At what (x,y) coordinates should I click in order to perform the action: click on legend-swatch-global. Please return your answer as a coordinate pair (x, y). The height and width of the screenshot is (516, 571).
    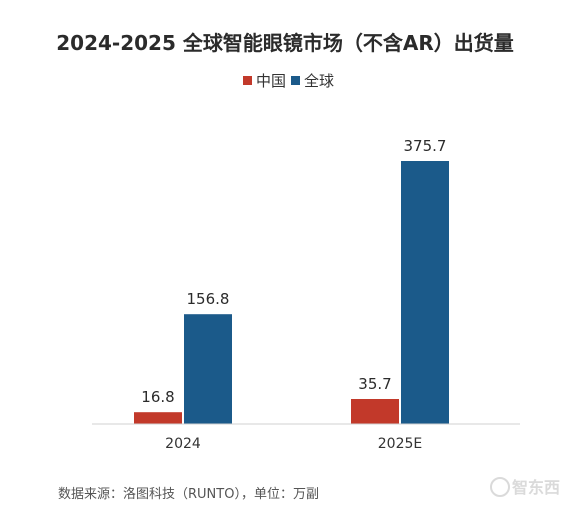
    Looking at the image, I should click on (295, 80).